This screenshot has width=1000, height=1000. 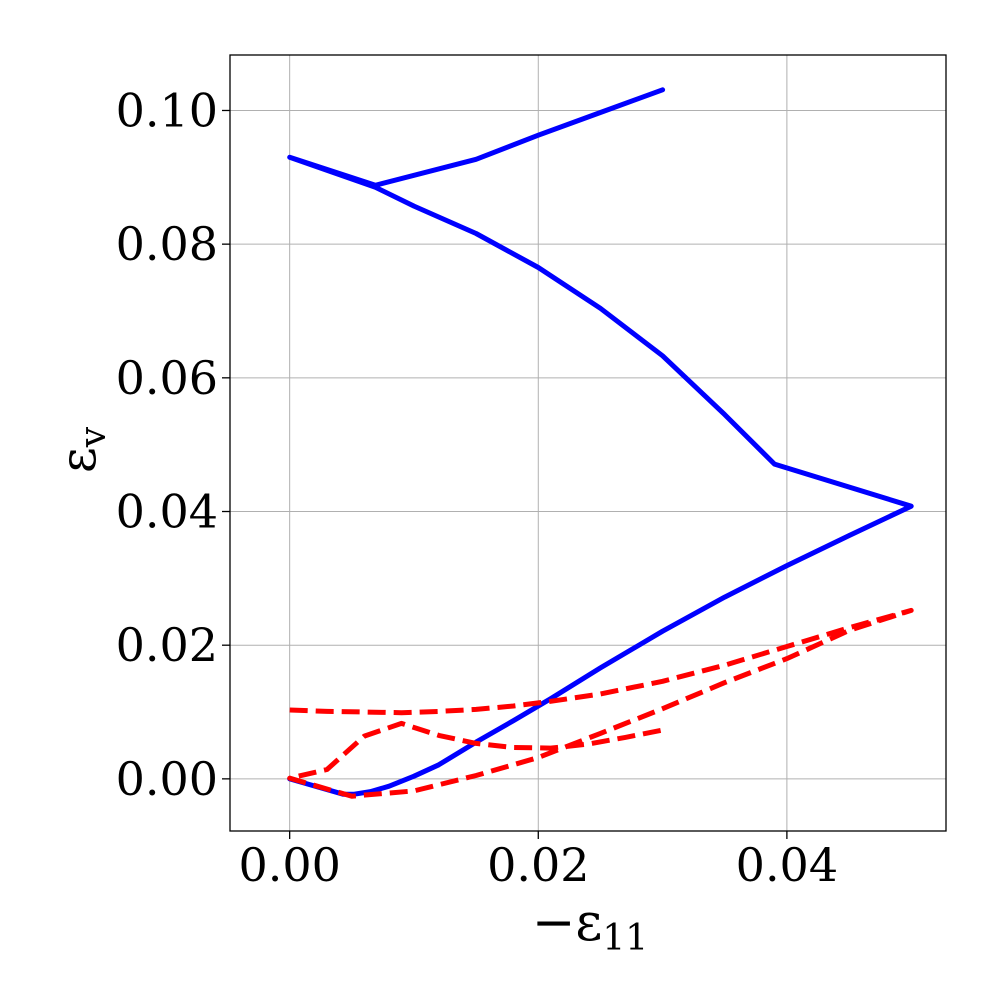 What do you see at coordinates (167, 779) in the screenshot?
I see `y-tick-label: 0.00` at bounding box center [167, 779].